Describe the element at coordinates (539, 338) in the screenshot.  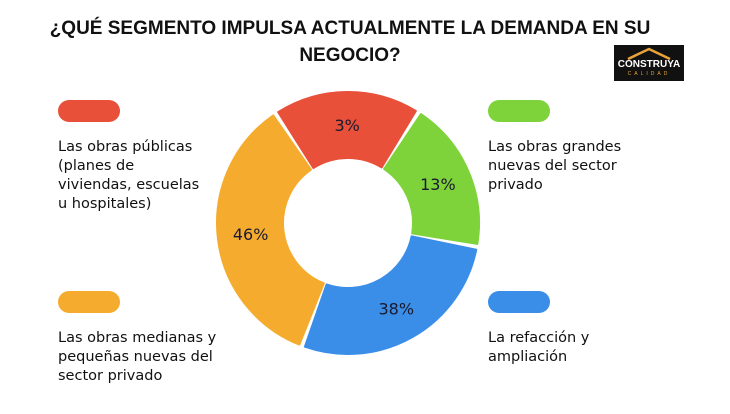
I see `legend-line: La refacción y` at that location.